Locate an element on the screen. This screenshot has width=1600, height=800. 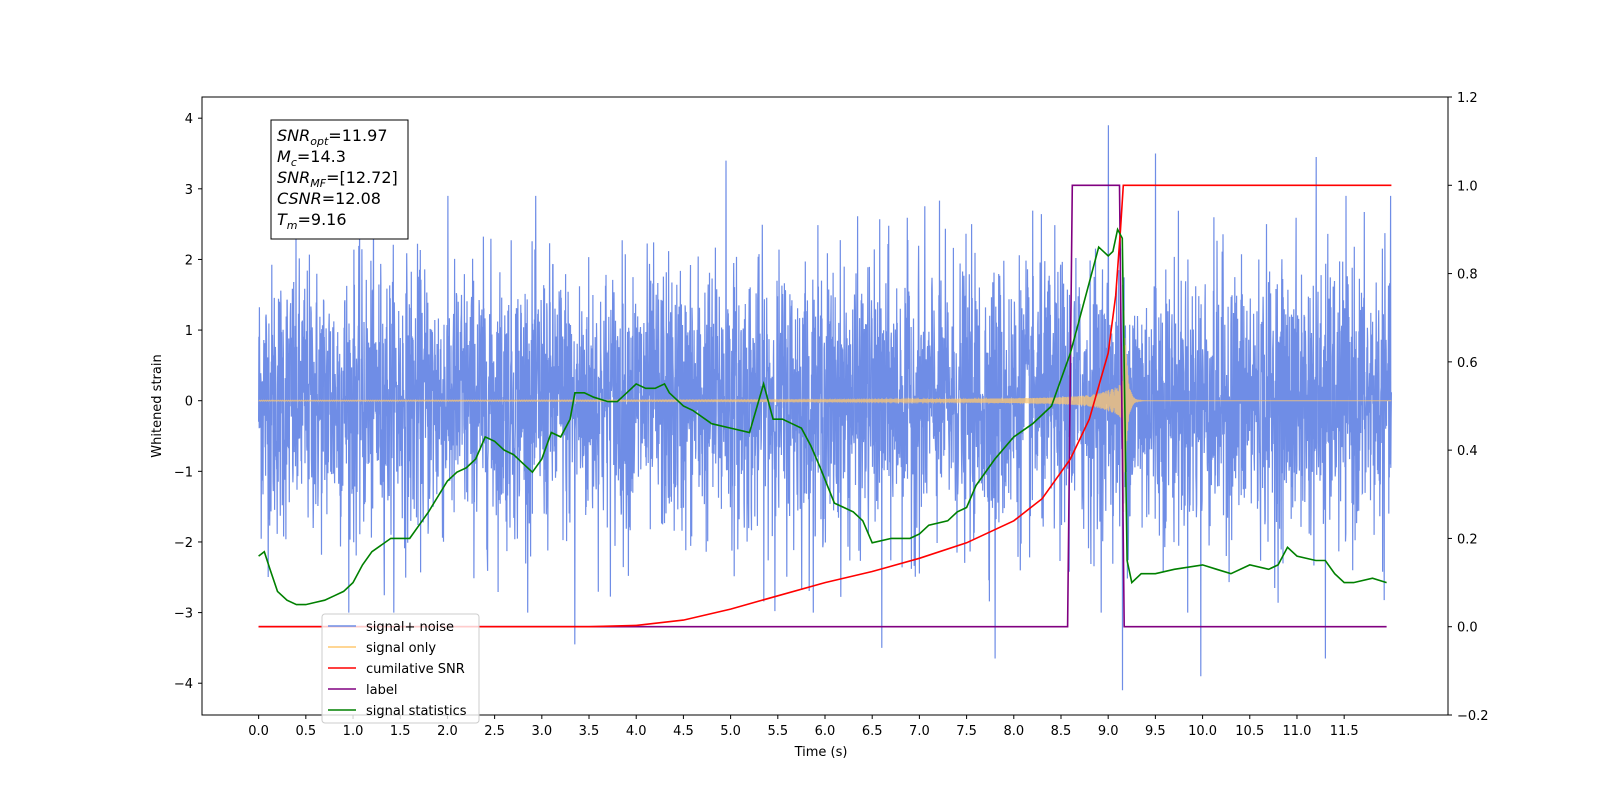
y2-tick-label: 0.6 is located at coordinates (1467, 363).